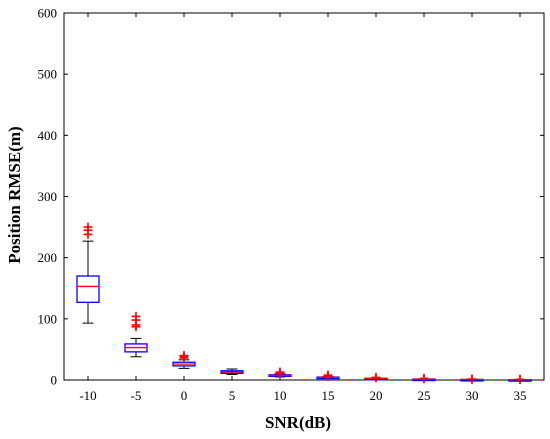  Describe the element at coordinates (232, 395) in the screenshot. I see `x-tick-label: 5` at that location.